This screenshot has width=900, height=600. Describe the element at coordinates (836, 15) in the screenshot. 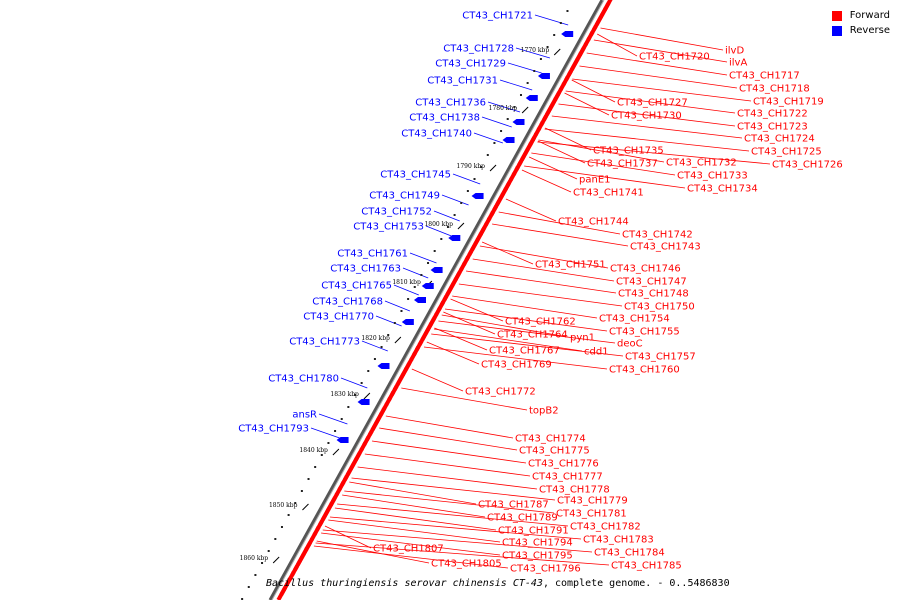

I see `forward-swatch` at that location.